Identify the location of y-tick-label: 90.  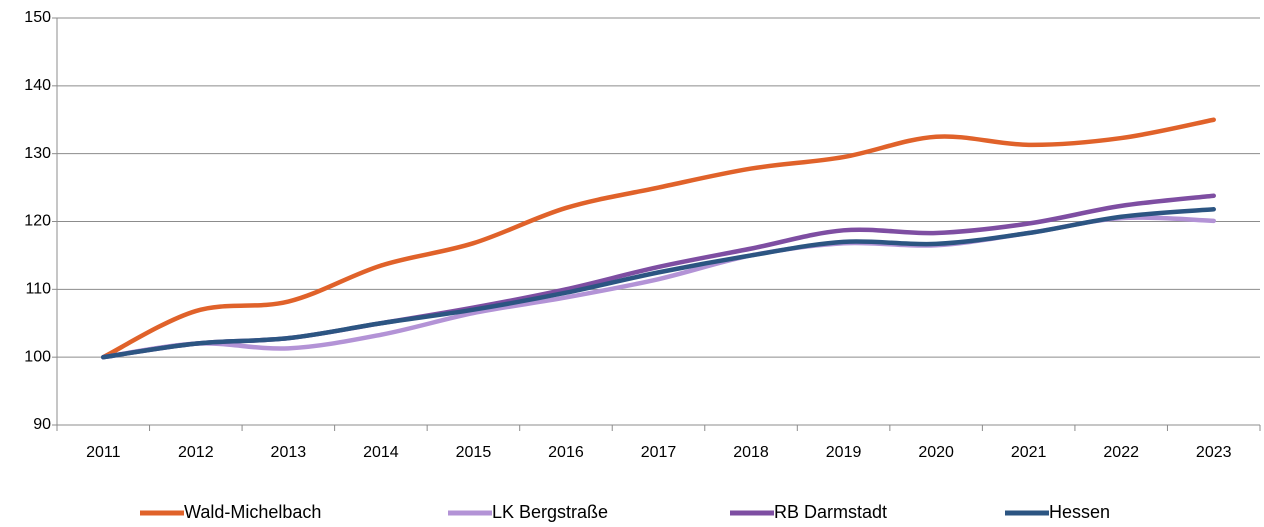
(42, 424).